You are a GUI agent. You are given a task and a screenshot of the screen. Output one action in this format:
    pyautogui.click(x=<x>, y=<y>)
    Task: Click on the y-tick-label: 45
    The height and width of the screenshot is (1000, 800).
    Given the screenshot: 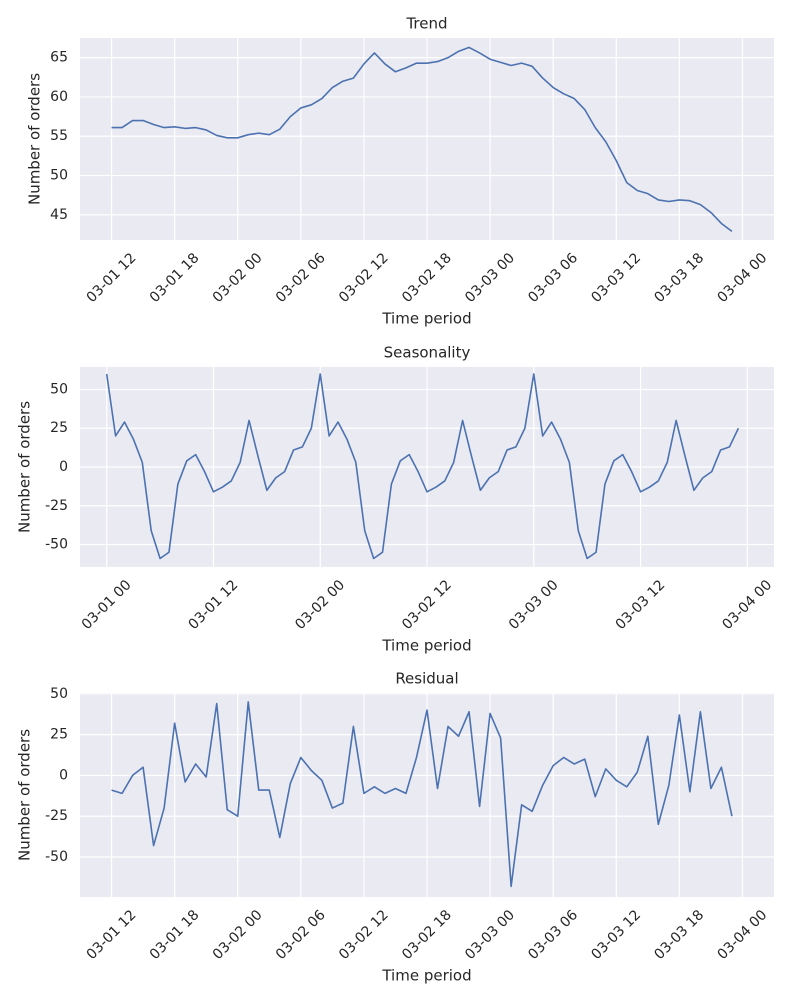 What is the action you would take?
    pyautogui.click(x=59, y=215)
    